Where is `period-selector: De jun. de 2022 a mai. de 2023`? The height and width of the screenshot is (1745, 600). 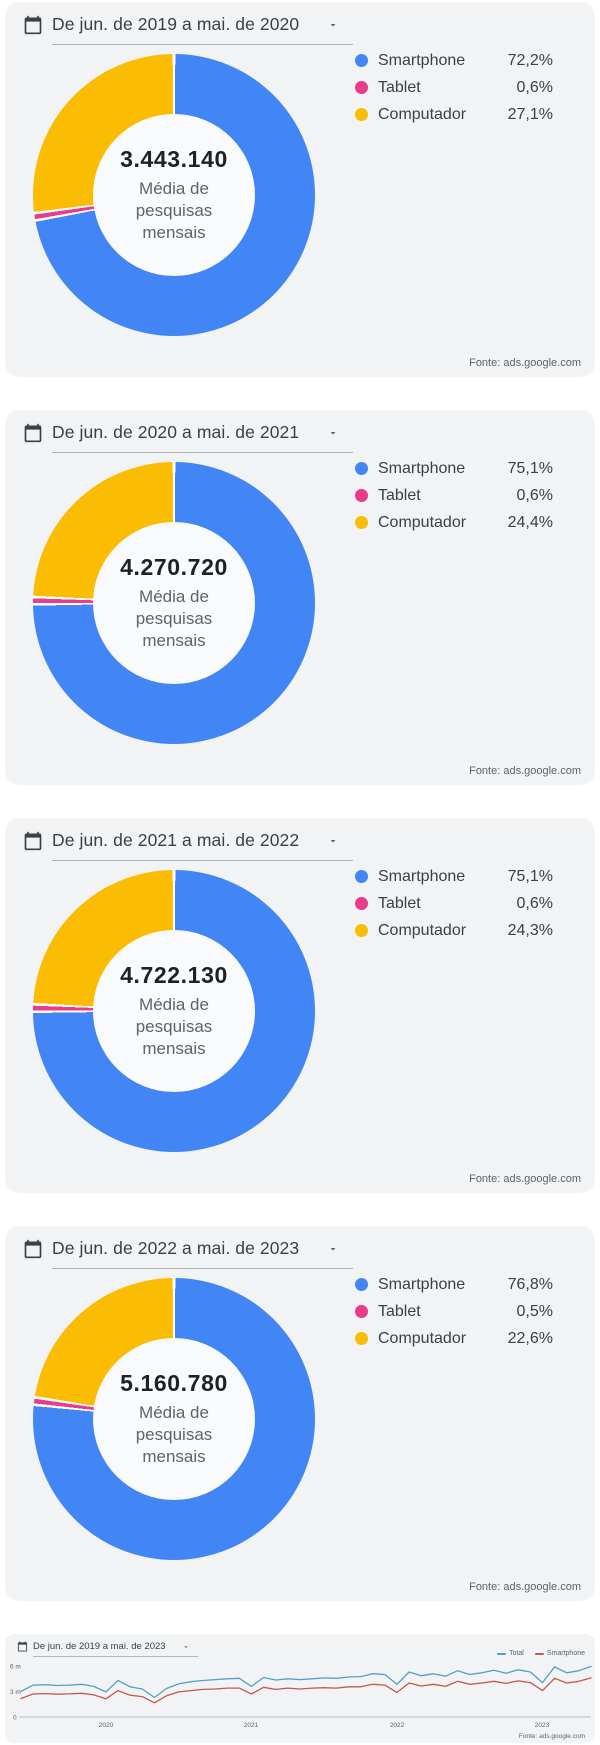 period-selector: De jun. de 2022 a mai. de 2023 is located at coordinates (188, 1253).